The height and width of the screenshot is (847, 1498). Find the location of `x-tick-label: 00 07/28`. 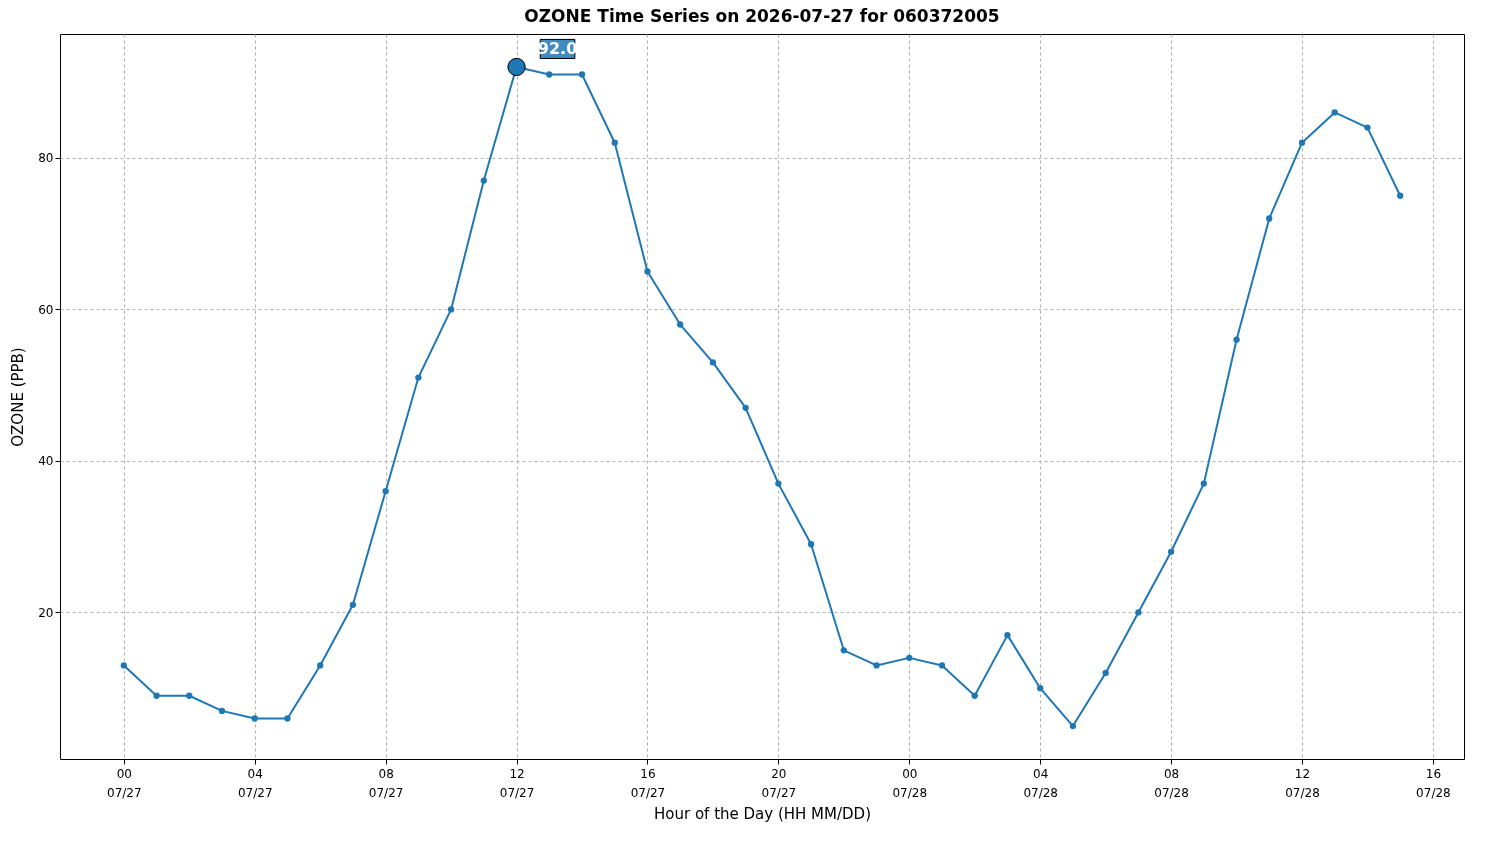

x-tick-label: 00 07/28 is located at coordinates (910, 783).